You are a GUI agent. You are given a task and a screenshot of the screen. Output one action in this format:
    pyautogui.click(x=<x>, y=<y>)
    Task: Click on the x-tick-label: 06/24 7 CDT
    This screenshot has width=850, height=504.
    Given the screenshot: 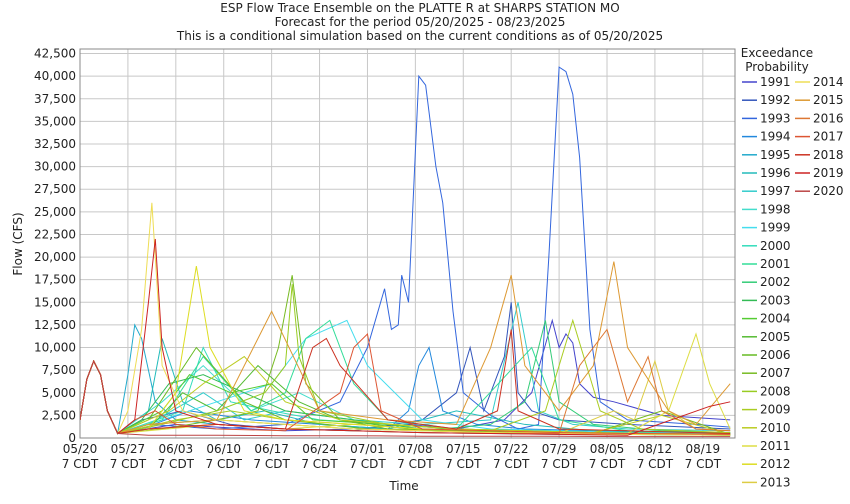 What is the action you would take?
    pyautogui.click(x=319, y=456)
    